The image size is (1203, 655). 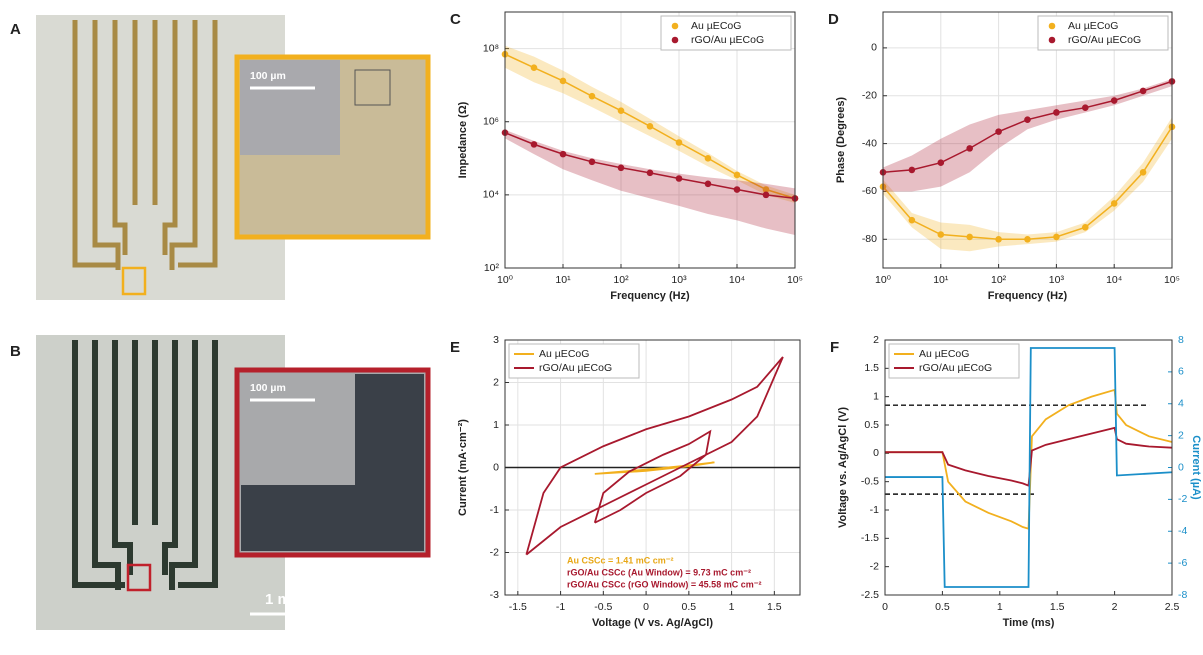 I want to click on scale-label: 1 mm, so click(x=284, y=599).